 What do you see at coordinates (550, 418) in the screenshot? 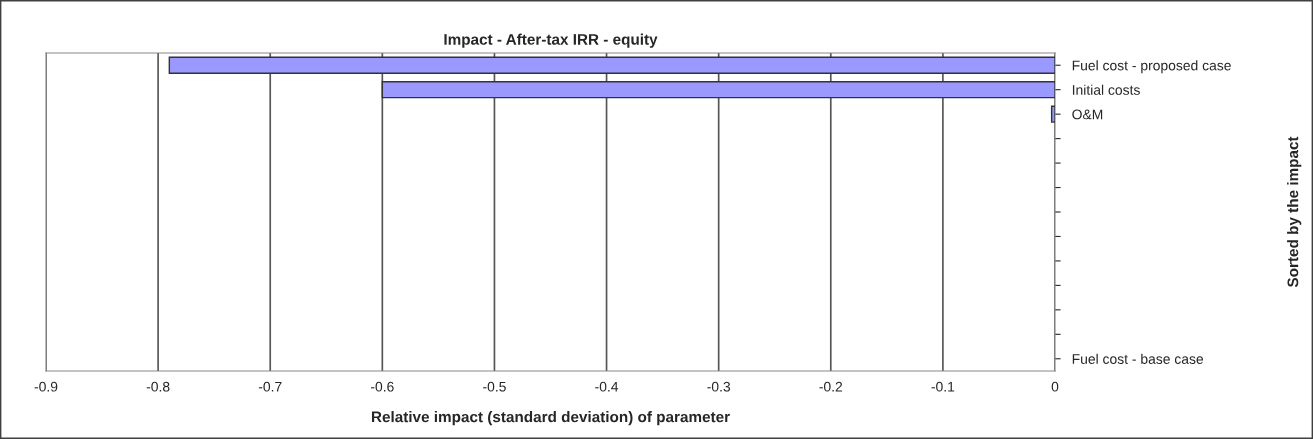
I see `x-axis-title: Relative impact (standard deviation) of parameter` at bounding box center [550, 418].